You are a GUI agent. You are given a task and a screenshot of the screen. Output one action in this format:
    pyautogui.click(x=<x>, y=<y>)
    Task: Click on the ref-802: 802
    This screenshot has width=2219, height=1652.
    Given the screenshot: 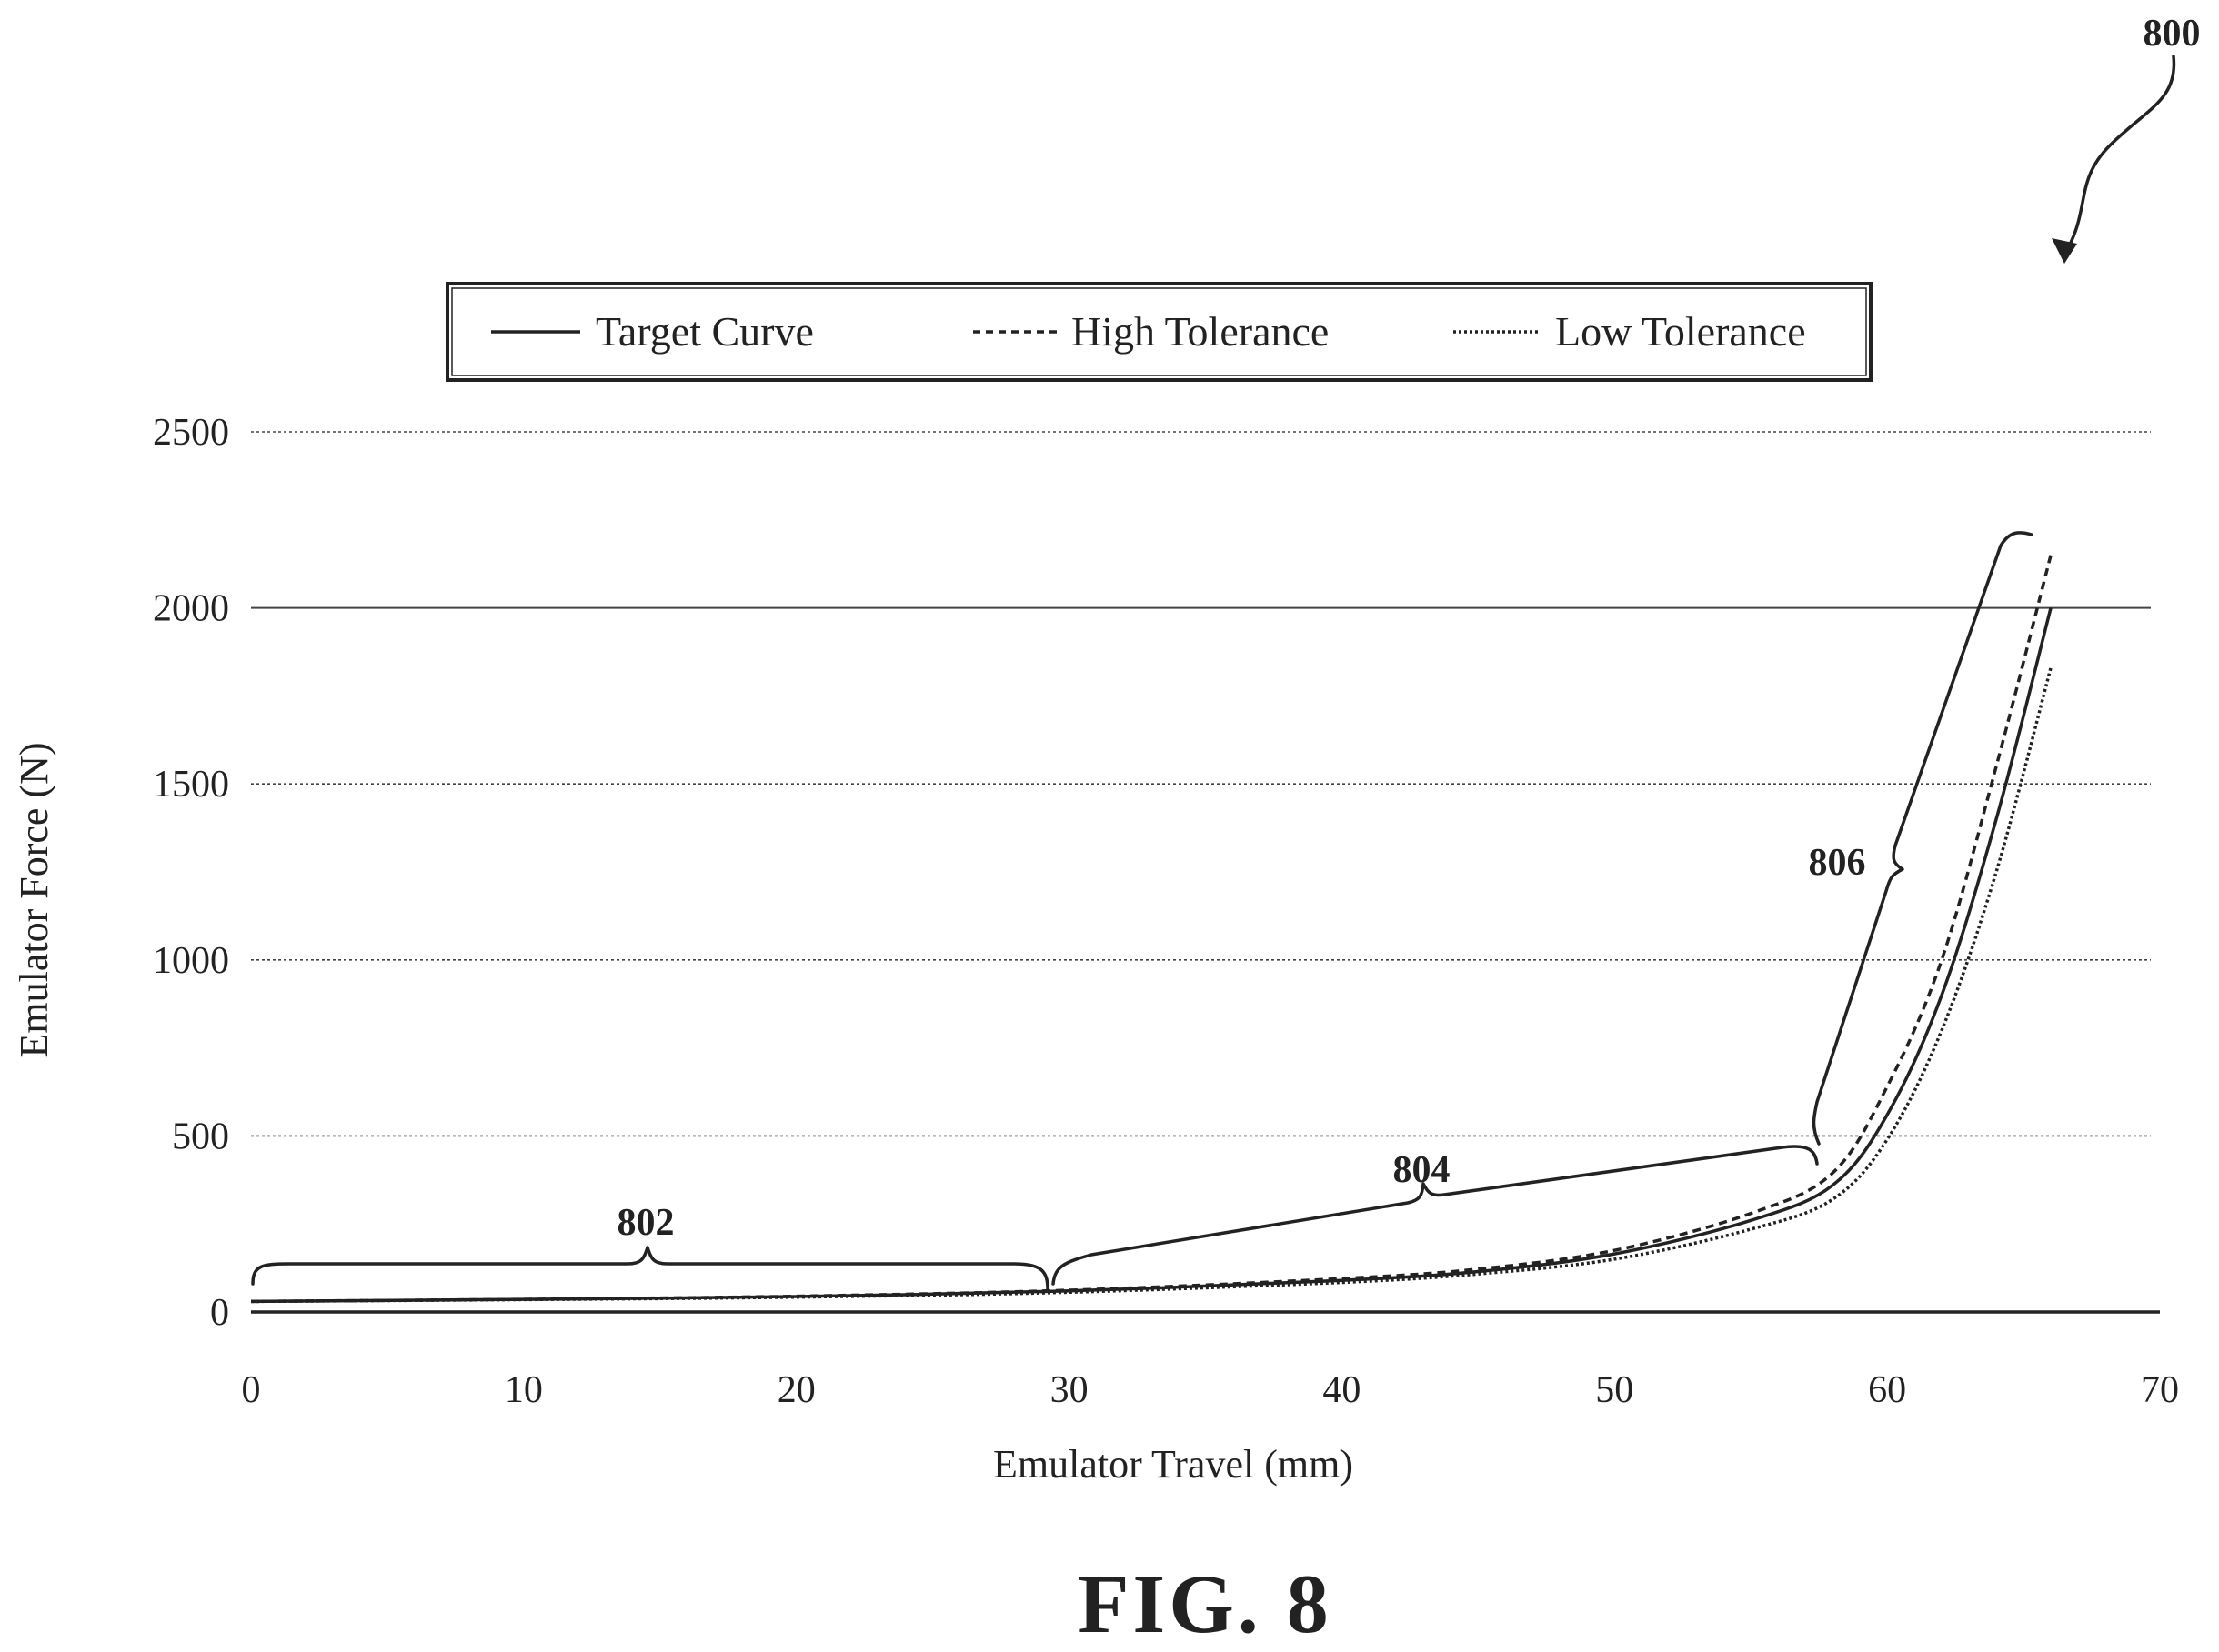 What is the action you would take?
    pyautogui.click(x=646, y=1223)
    